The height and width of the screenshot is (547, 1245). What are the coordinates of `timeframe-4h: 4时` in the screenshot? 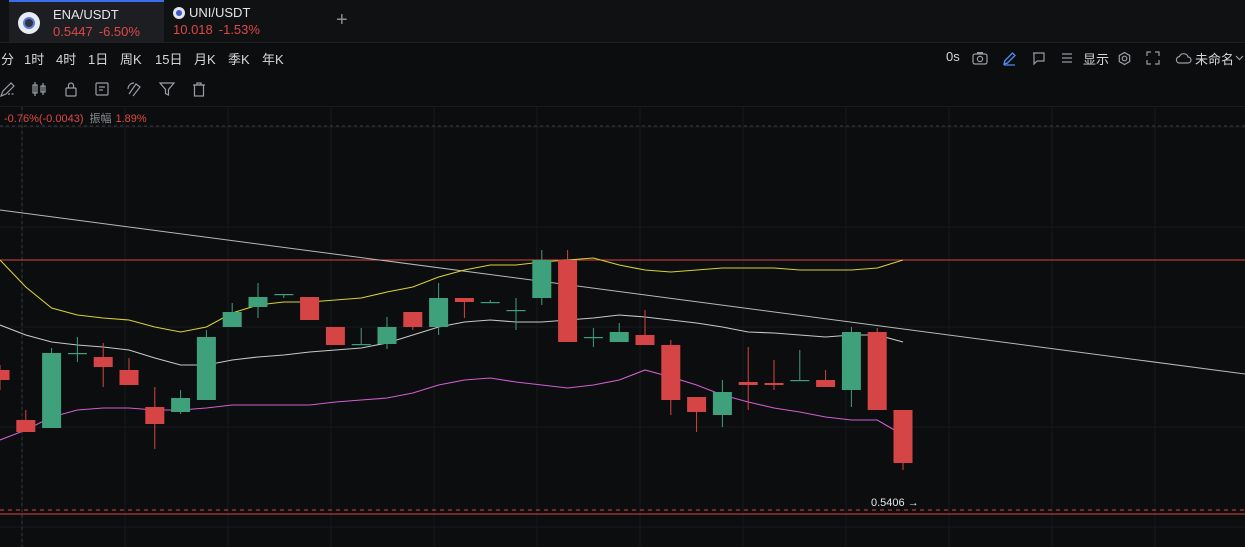 It's located at (66, 59).